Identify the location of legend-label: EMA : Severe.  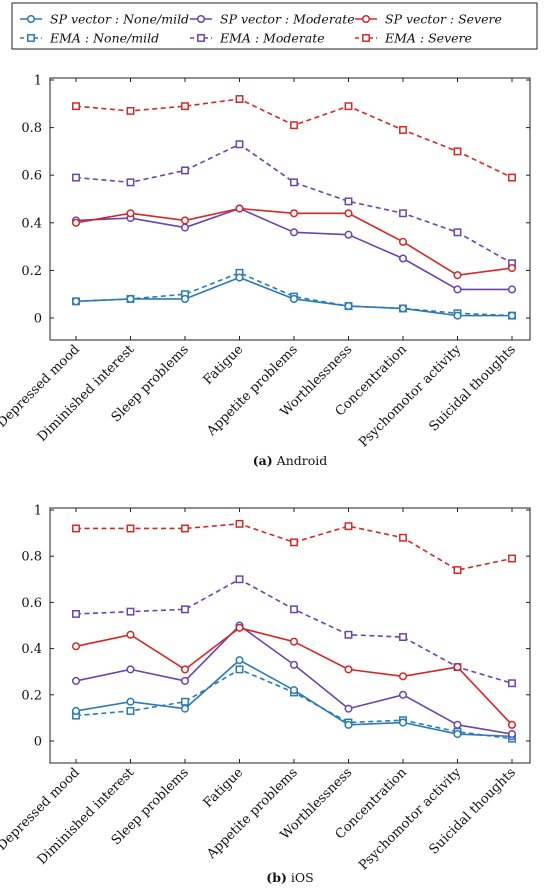
(428, 38).